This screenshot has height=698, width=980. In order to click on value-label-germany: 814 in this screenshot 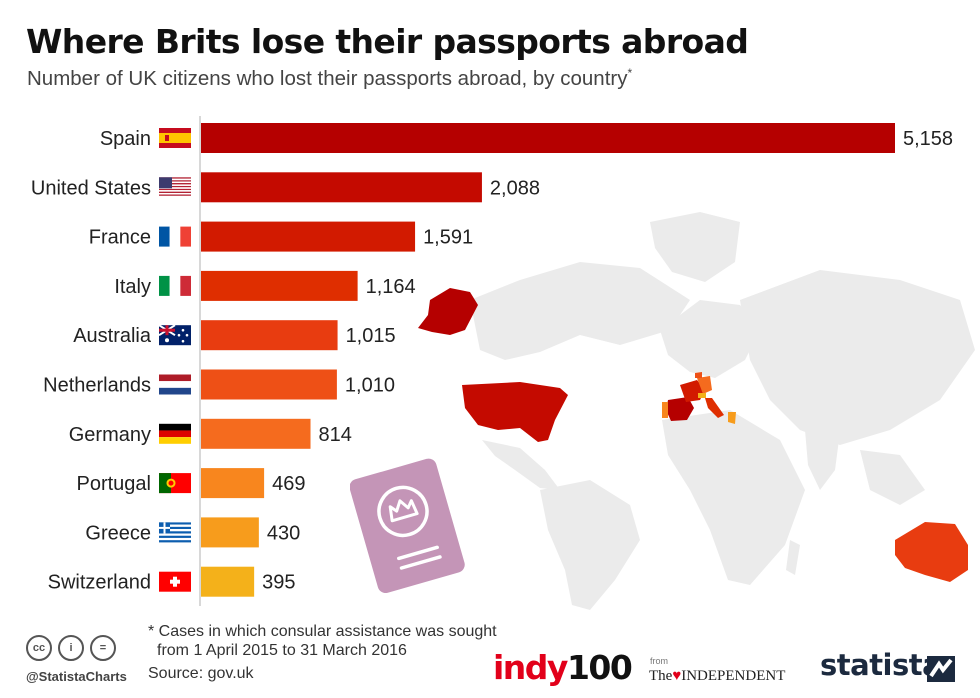, I will do `click(335, 435)`.